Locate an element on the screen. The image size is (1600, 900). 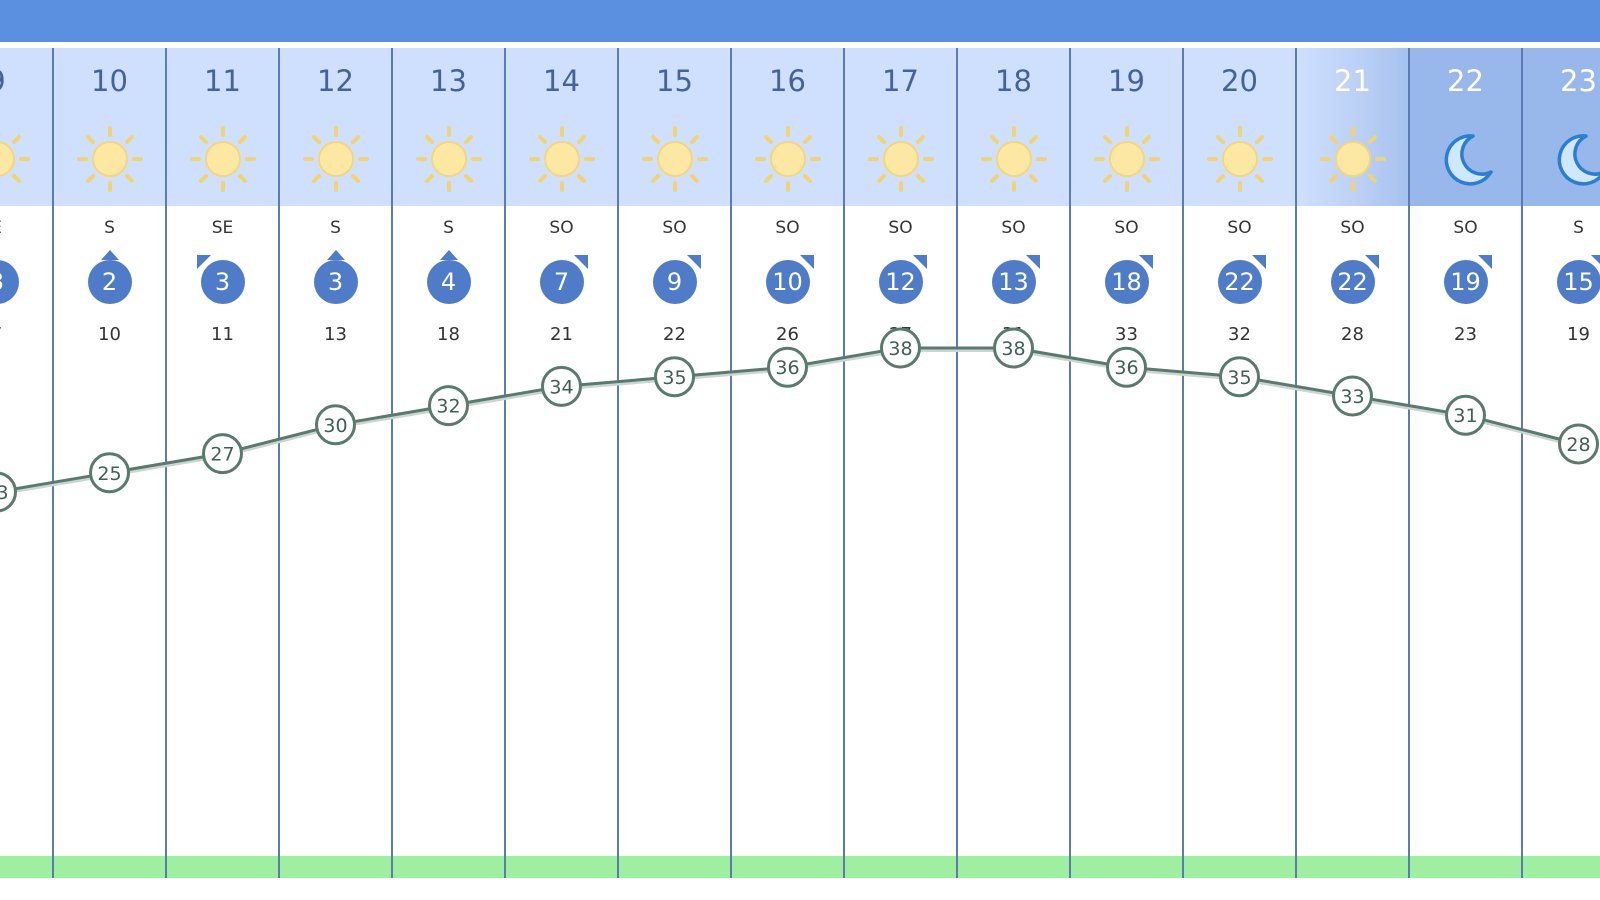
wind-speed-badge: 13 is located at coordinates (1015, 279).